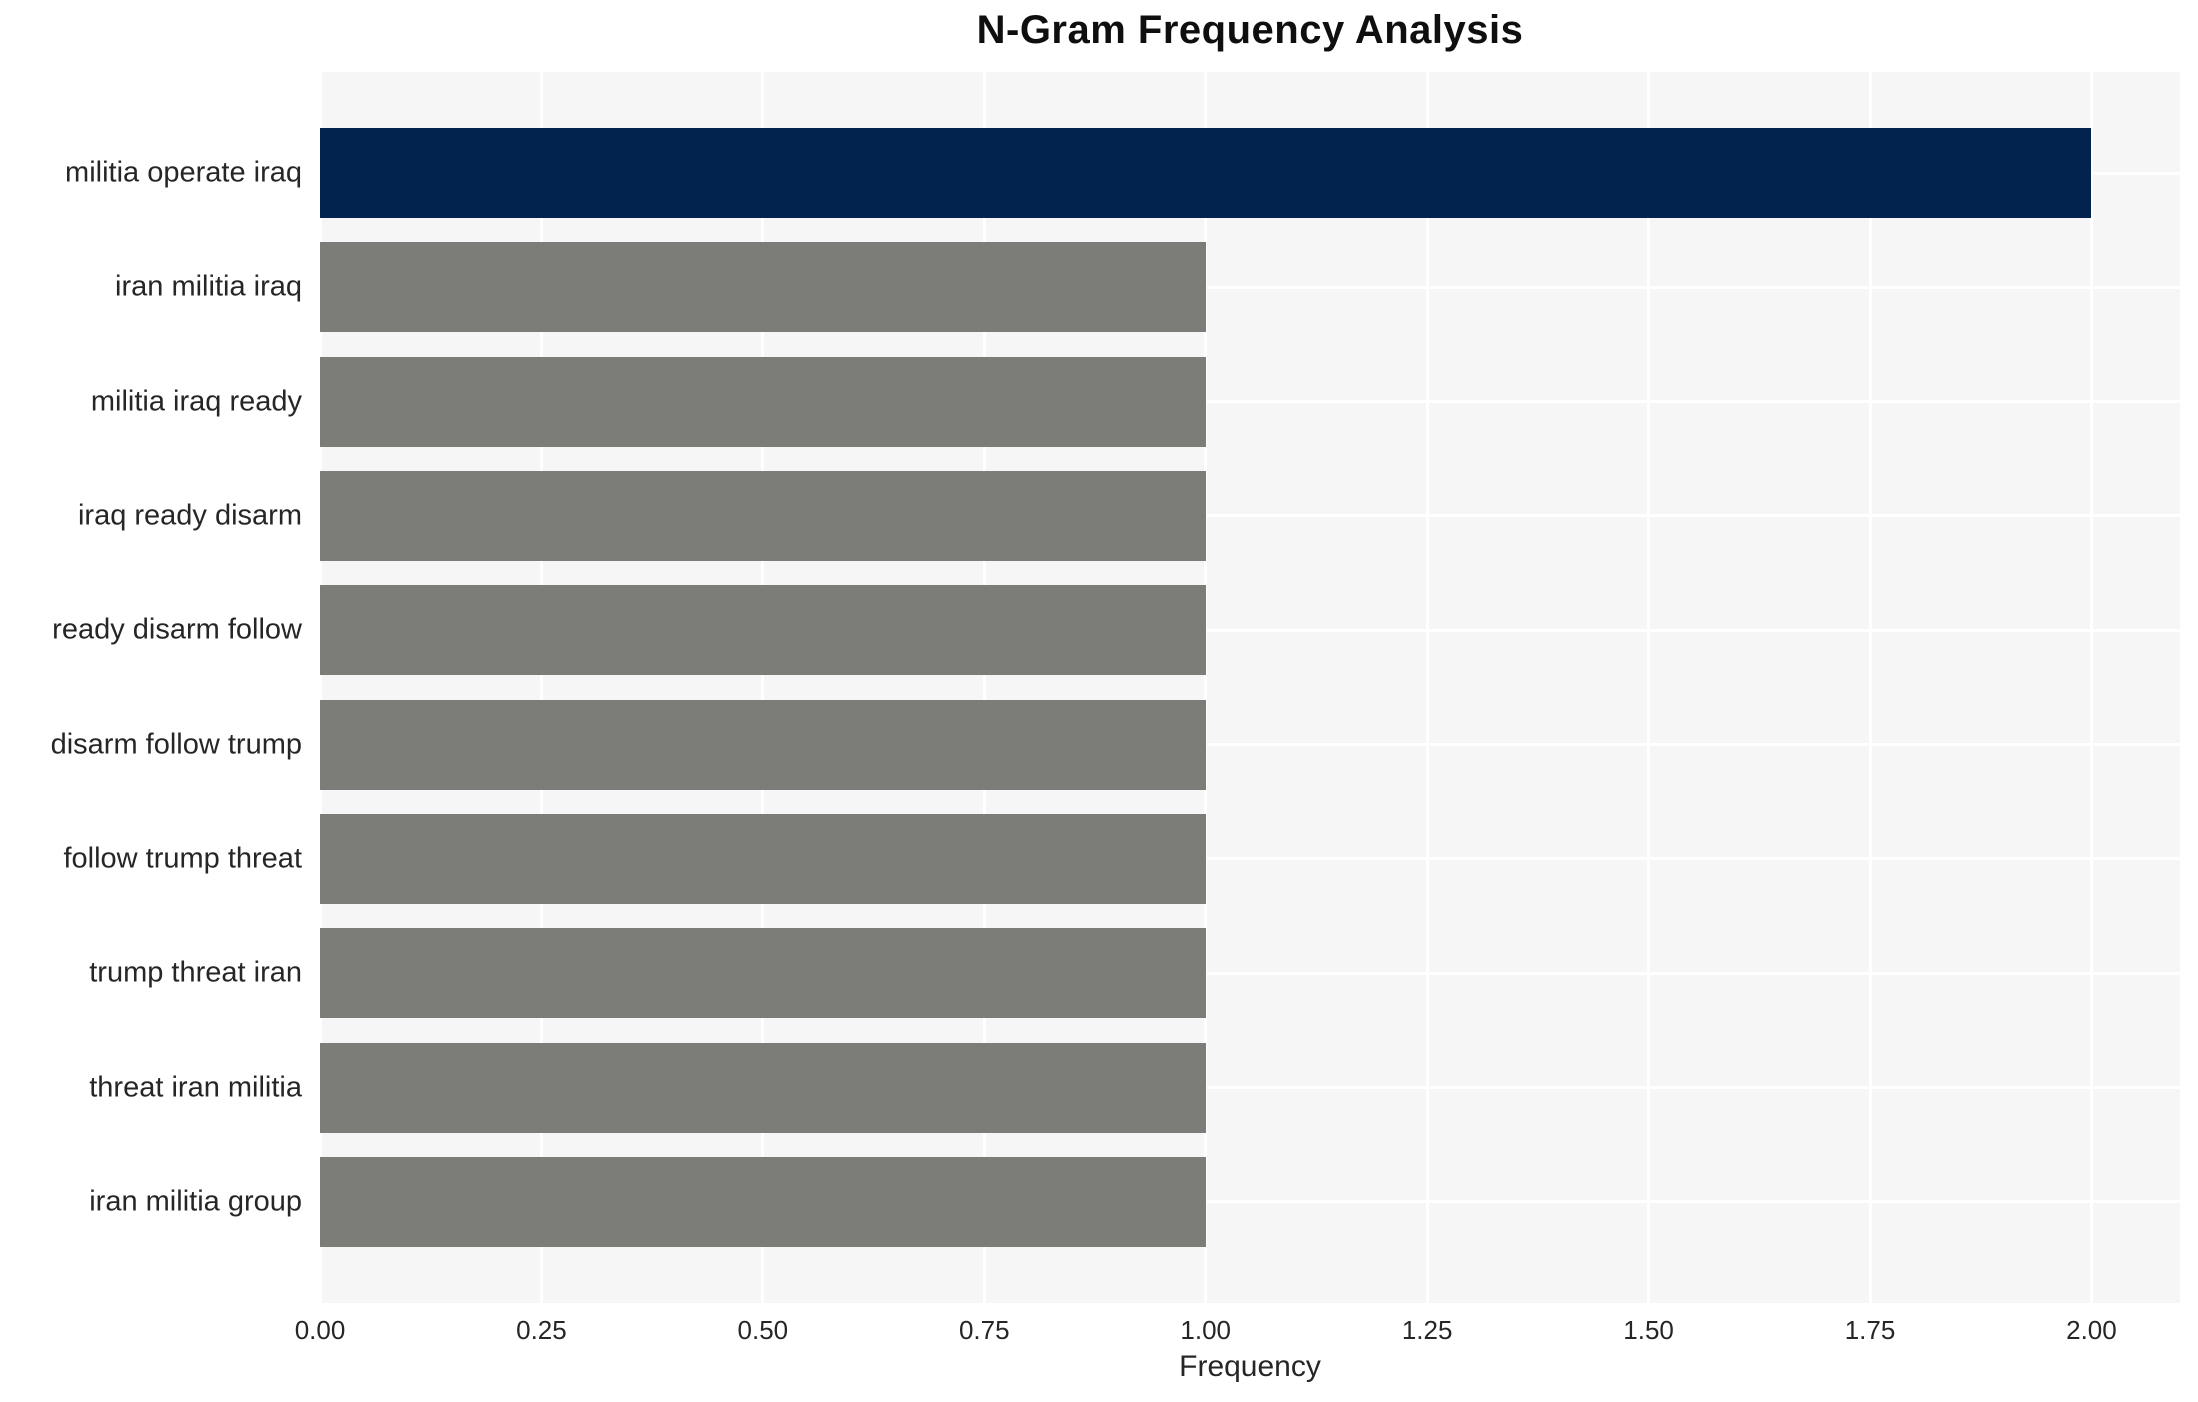 This screenshot has width=2198, height=1402. I want to click on x-tick-label: 0.00, so click(320, 1330).